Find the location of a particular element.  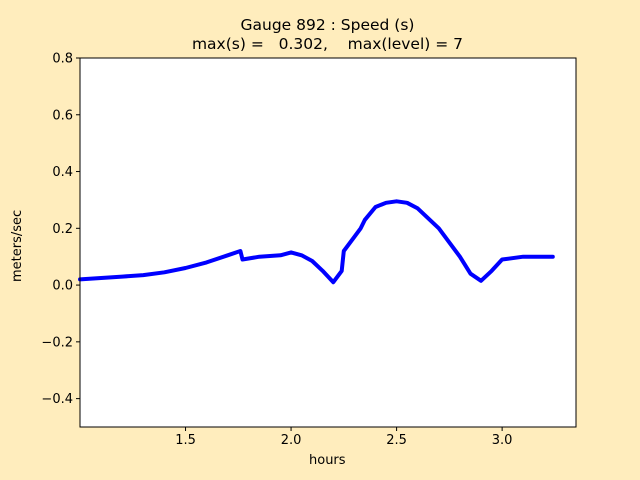

x-axis-label: hours is located at coordinates (327, 460).